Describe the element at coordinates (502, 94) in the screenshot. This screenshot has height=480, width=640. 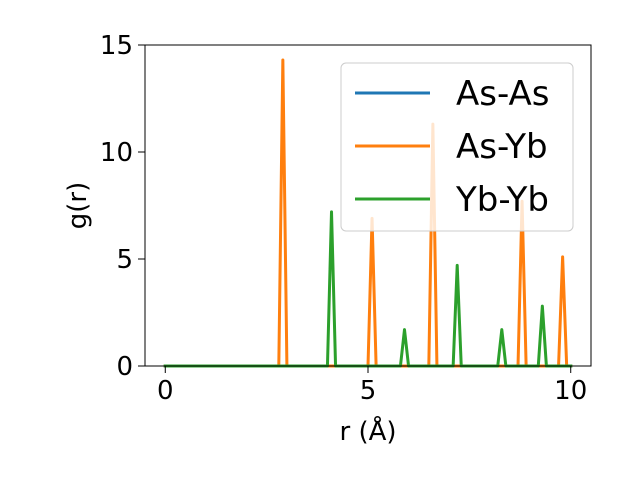
I see `legend-label-as-as: As-As` at that location.